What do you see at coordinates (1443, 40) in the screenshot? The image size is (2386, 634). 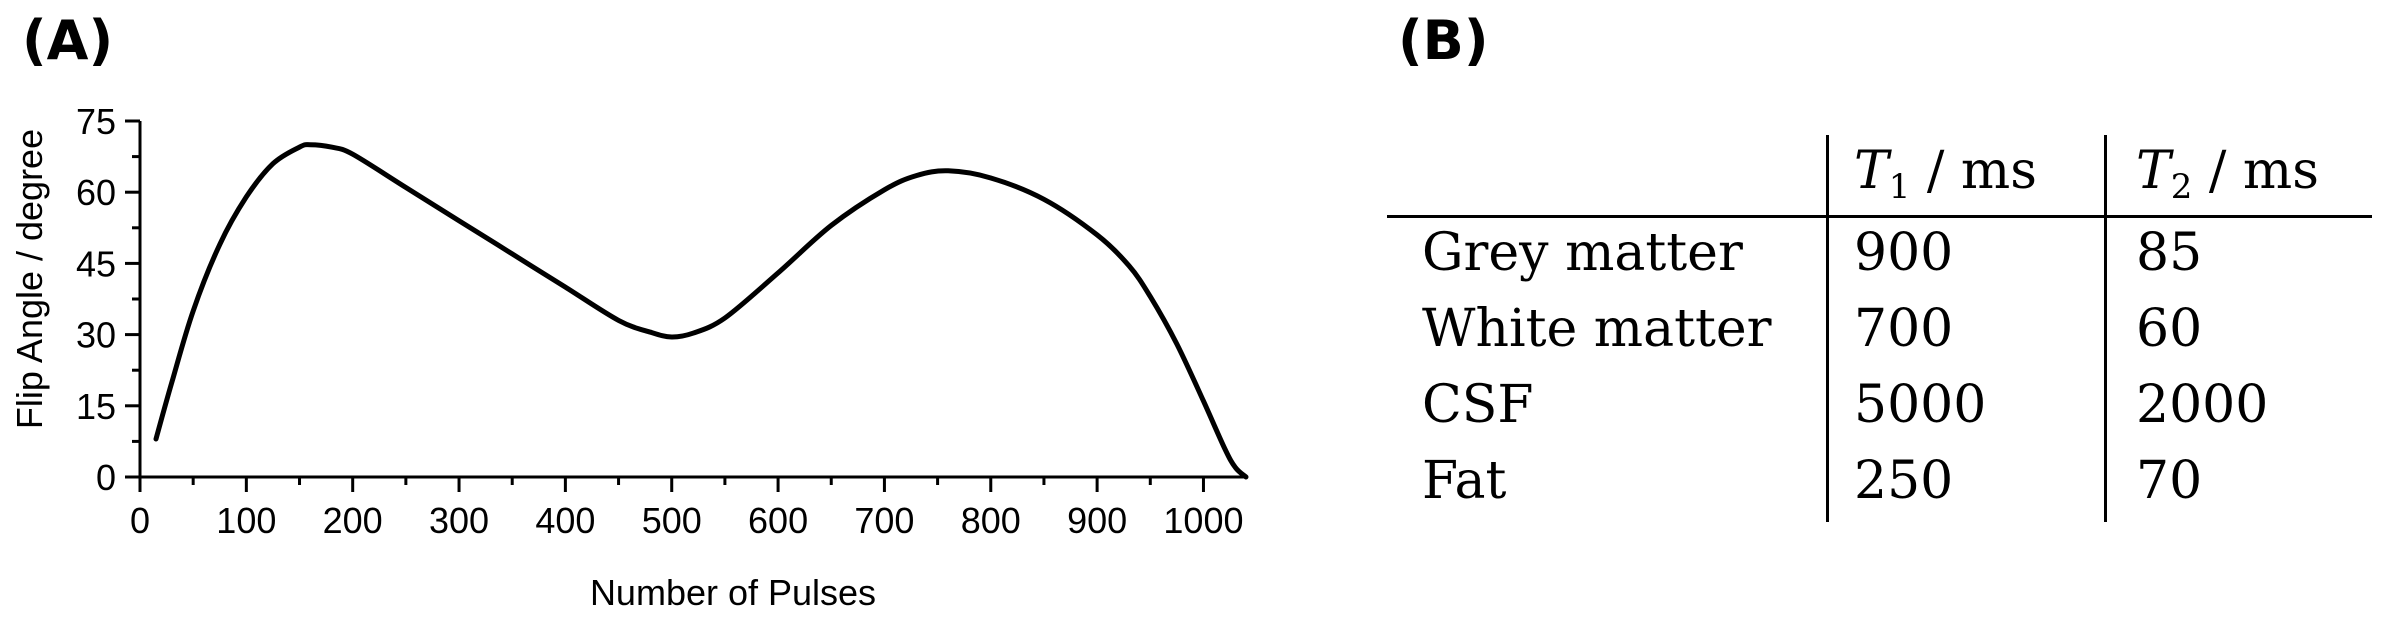 I see `panel-b-label: (B)` at bounding box center [1443, 40].